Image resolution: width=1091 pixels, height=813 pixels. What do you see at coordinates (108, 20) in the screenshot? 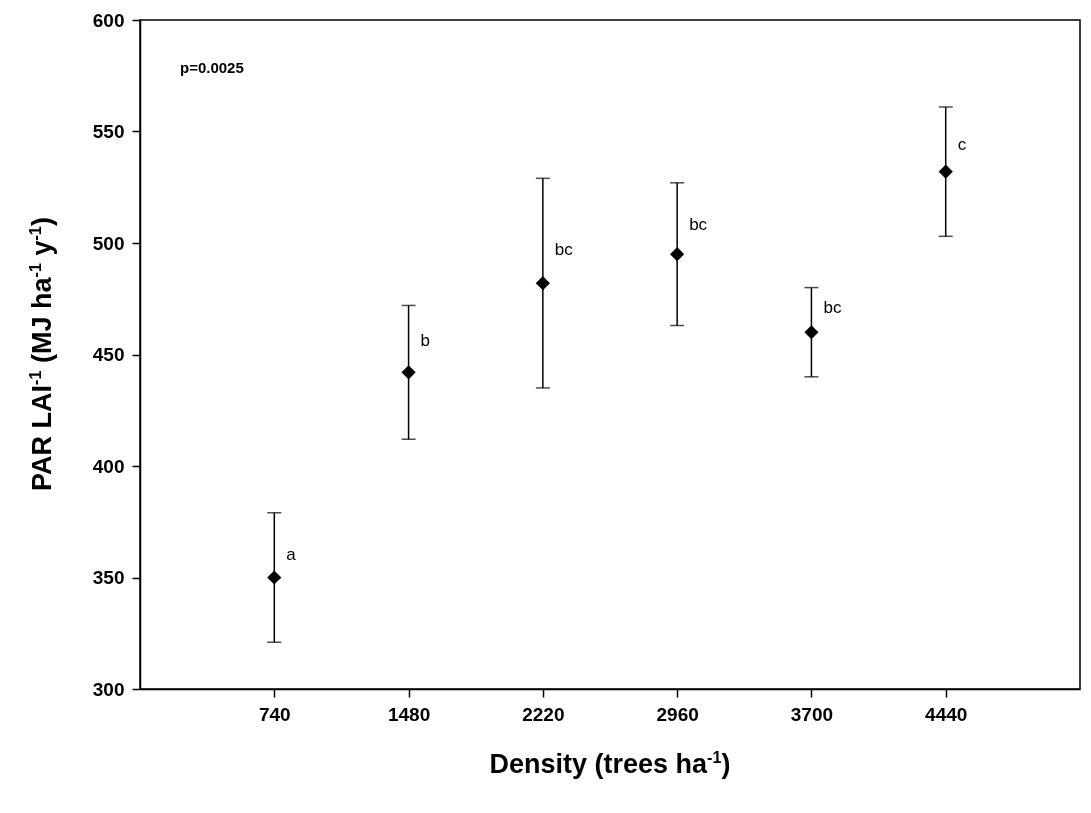
I see `y-tick-label: 600` at bounding box center [108, 20].